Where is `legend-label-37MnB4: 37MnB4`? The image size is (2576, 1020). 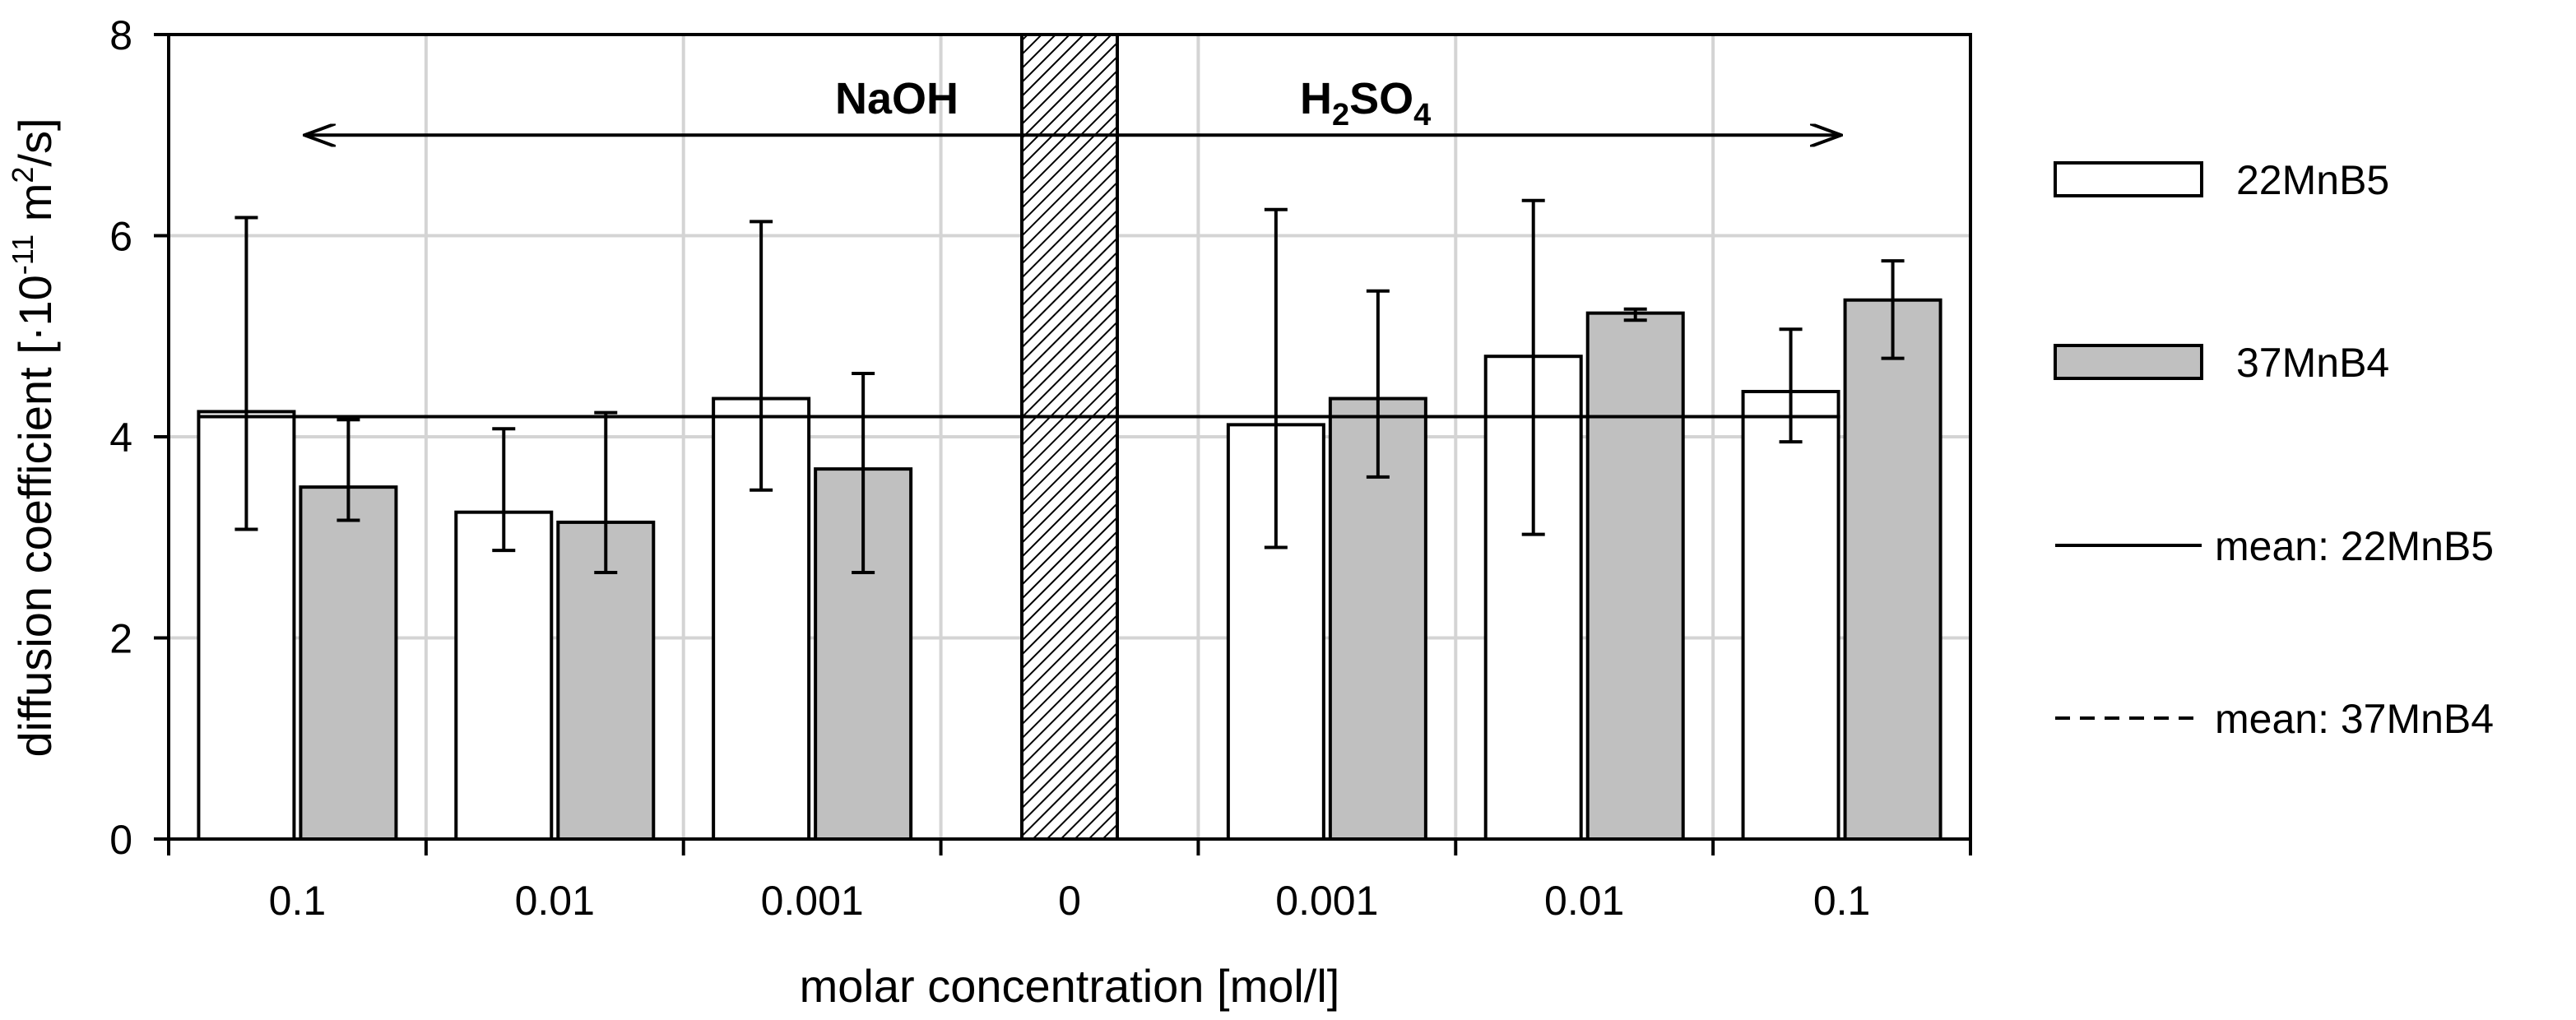
legend-label-37MnB4: 37MnB4 is located at coordinates (2313, 363).